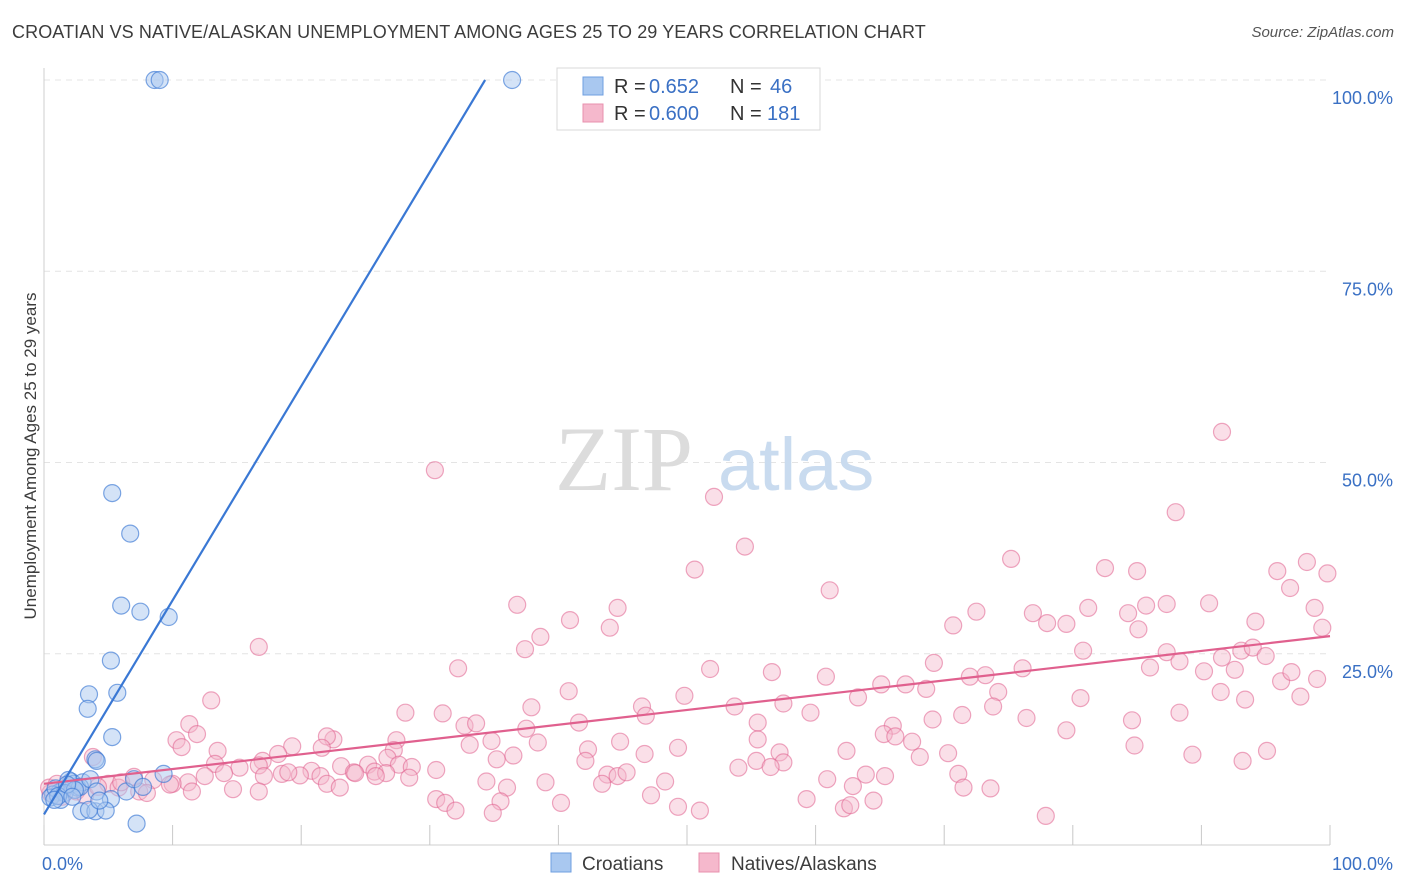 The width and height of the screenshot is (1406, 892). Describe the element at coordinates (30, 456) in the screenshot. I see `y-axis-title: Unemployment Among Ages 25 to 29 years` at that location.